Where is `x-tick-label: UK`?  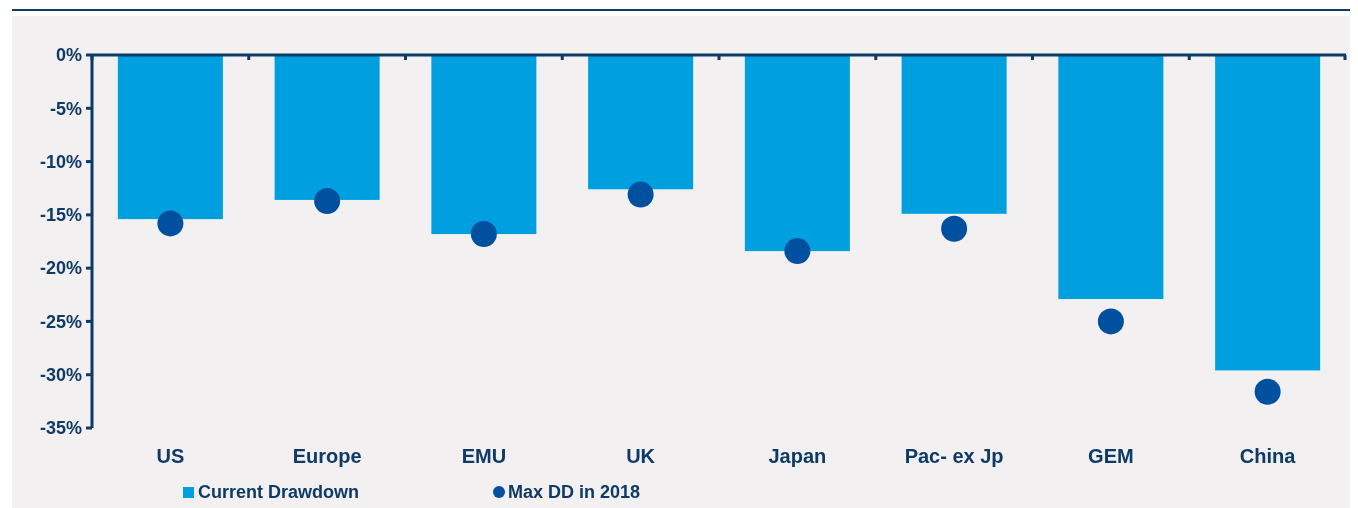
x-tick-label: UK is located at coordinates (641, 456).